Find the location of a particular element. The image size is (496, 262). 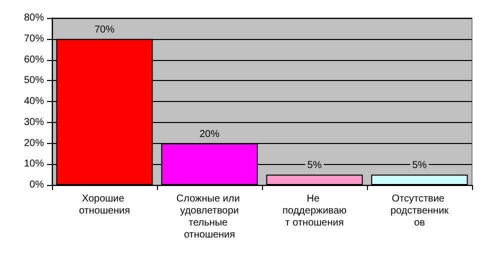

y-tick-label: 10% is located at coordinates (34, 164).